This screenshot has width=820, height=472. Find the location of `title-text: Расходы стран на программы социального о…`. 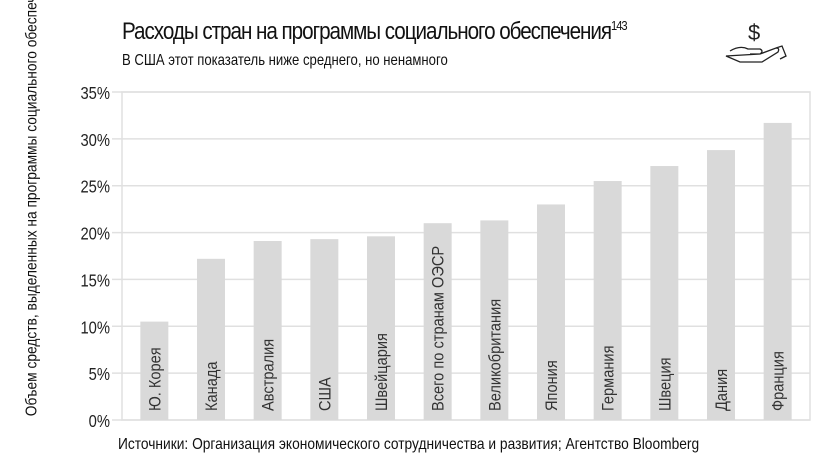

title-text: Расходы стран на программы социального о… is located at coordinates (367, 31).